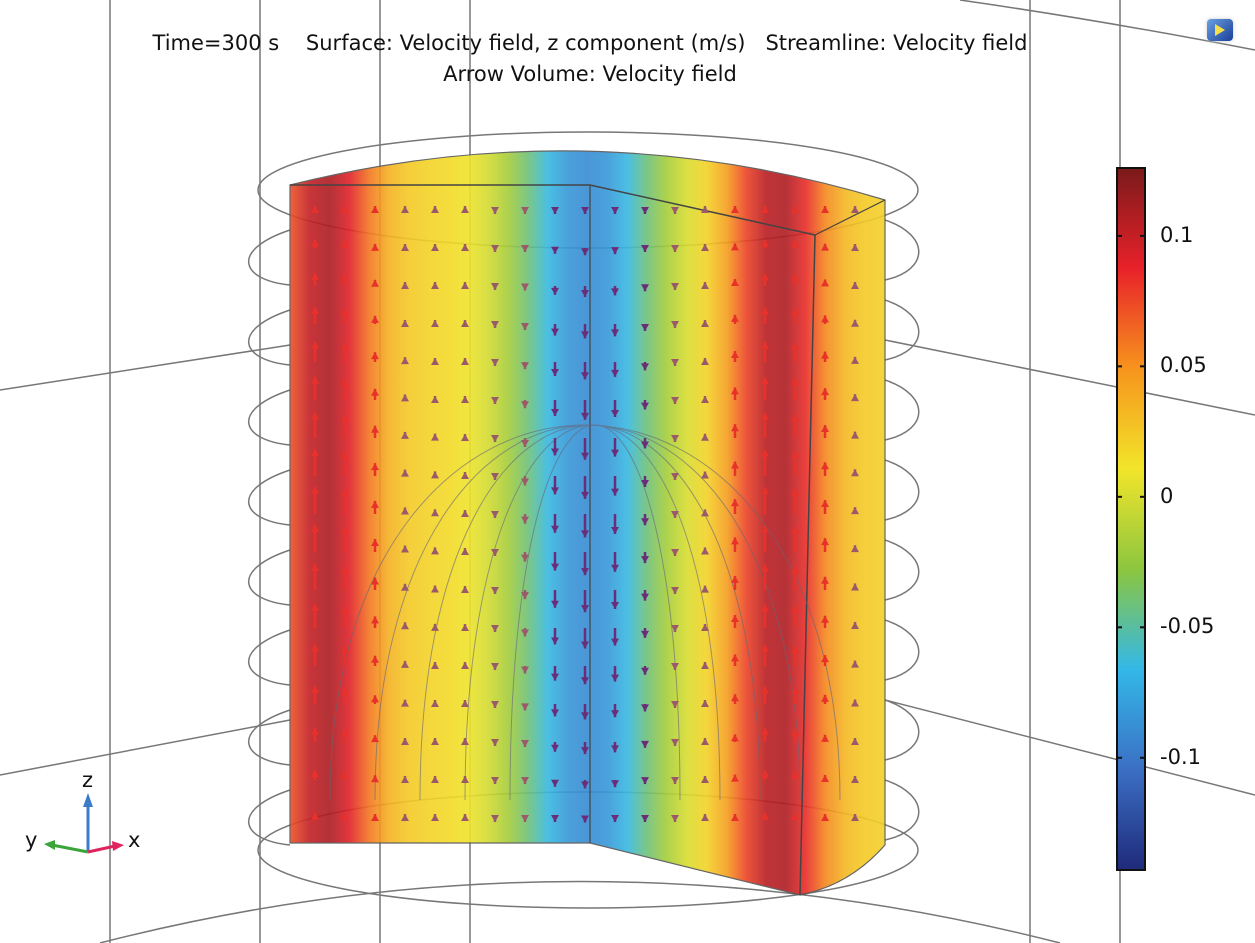 The width and height of the screenshot is (1255, 943). Describe the element at coordinates (1220, 30) in the screenshot. I see `camera-view-icon` at that location.